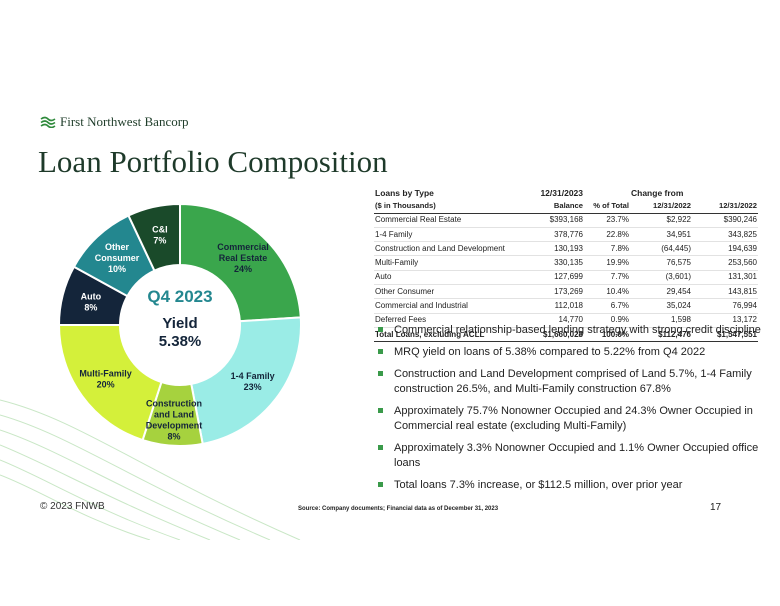  Describe the element at coordinates (451, 306) in the screenshot. I see `cell-loan-type: Commercial and Industrial` at that location.